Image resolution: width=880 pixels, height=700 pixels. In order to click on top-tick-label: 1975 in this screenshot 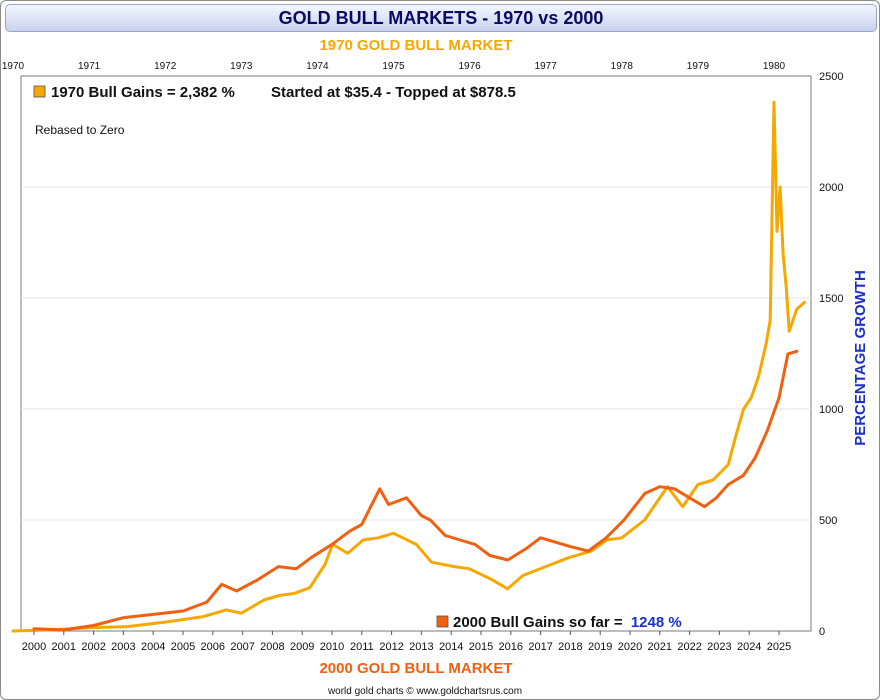, I will do `click(393, 66)`.